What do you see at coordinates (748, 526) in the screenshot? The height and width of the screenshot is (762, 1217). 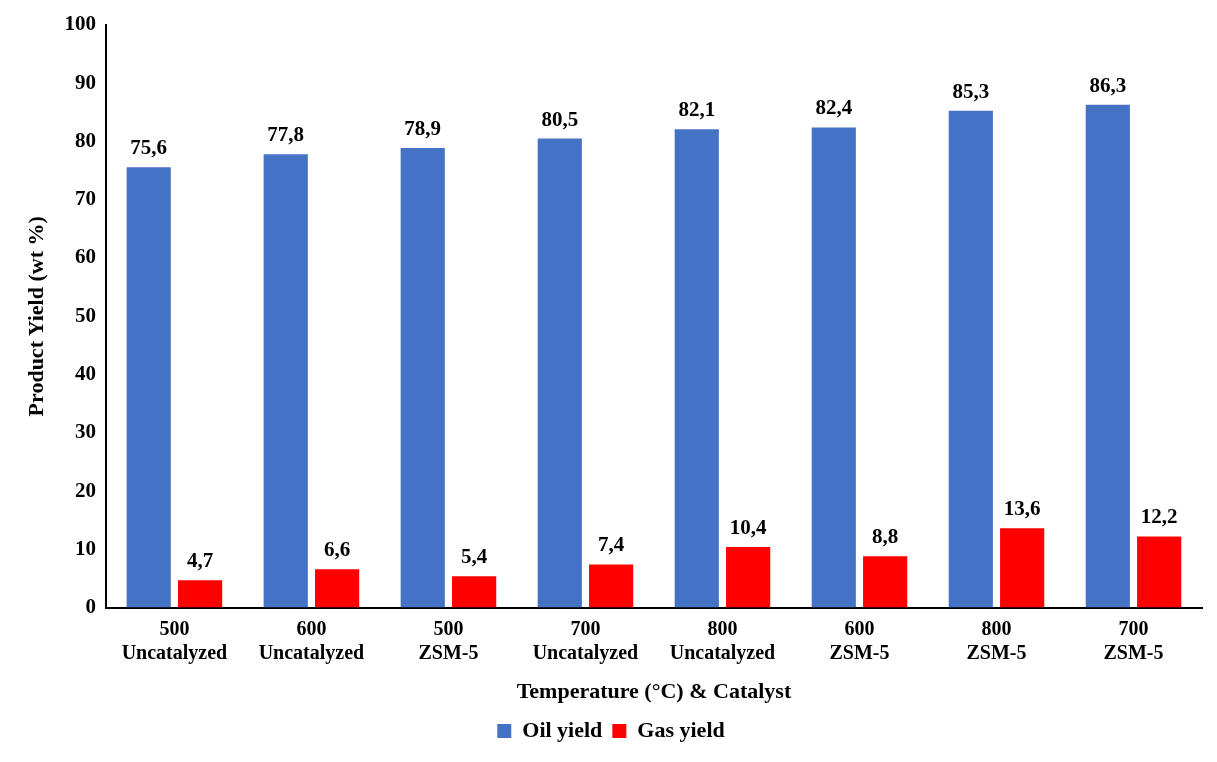 I see `data-label: 10,4` at bounding box center [748, 526].